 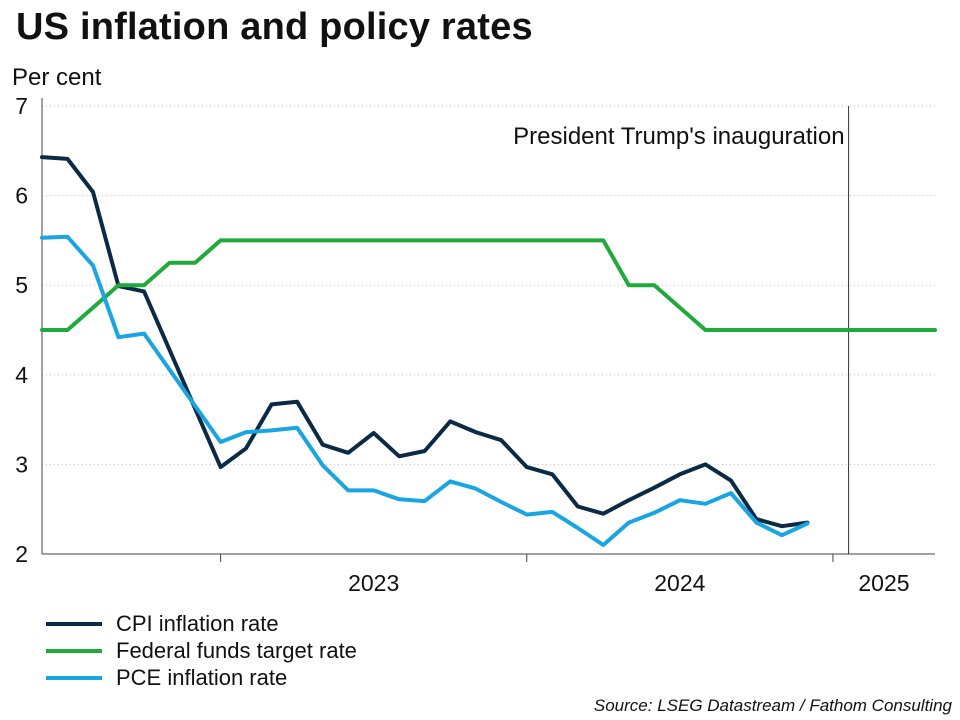 What do you see at coordinates (197, 623) in the screenshot?
I see `legend-label-cpi: CPI inflation rate` at bounding box center [197, 623].